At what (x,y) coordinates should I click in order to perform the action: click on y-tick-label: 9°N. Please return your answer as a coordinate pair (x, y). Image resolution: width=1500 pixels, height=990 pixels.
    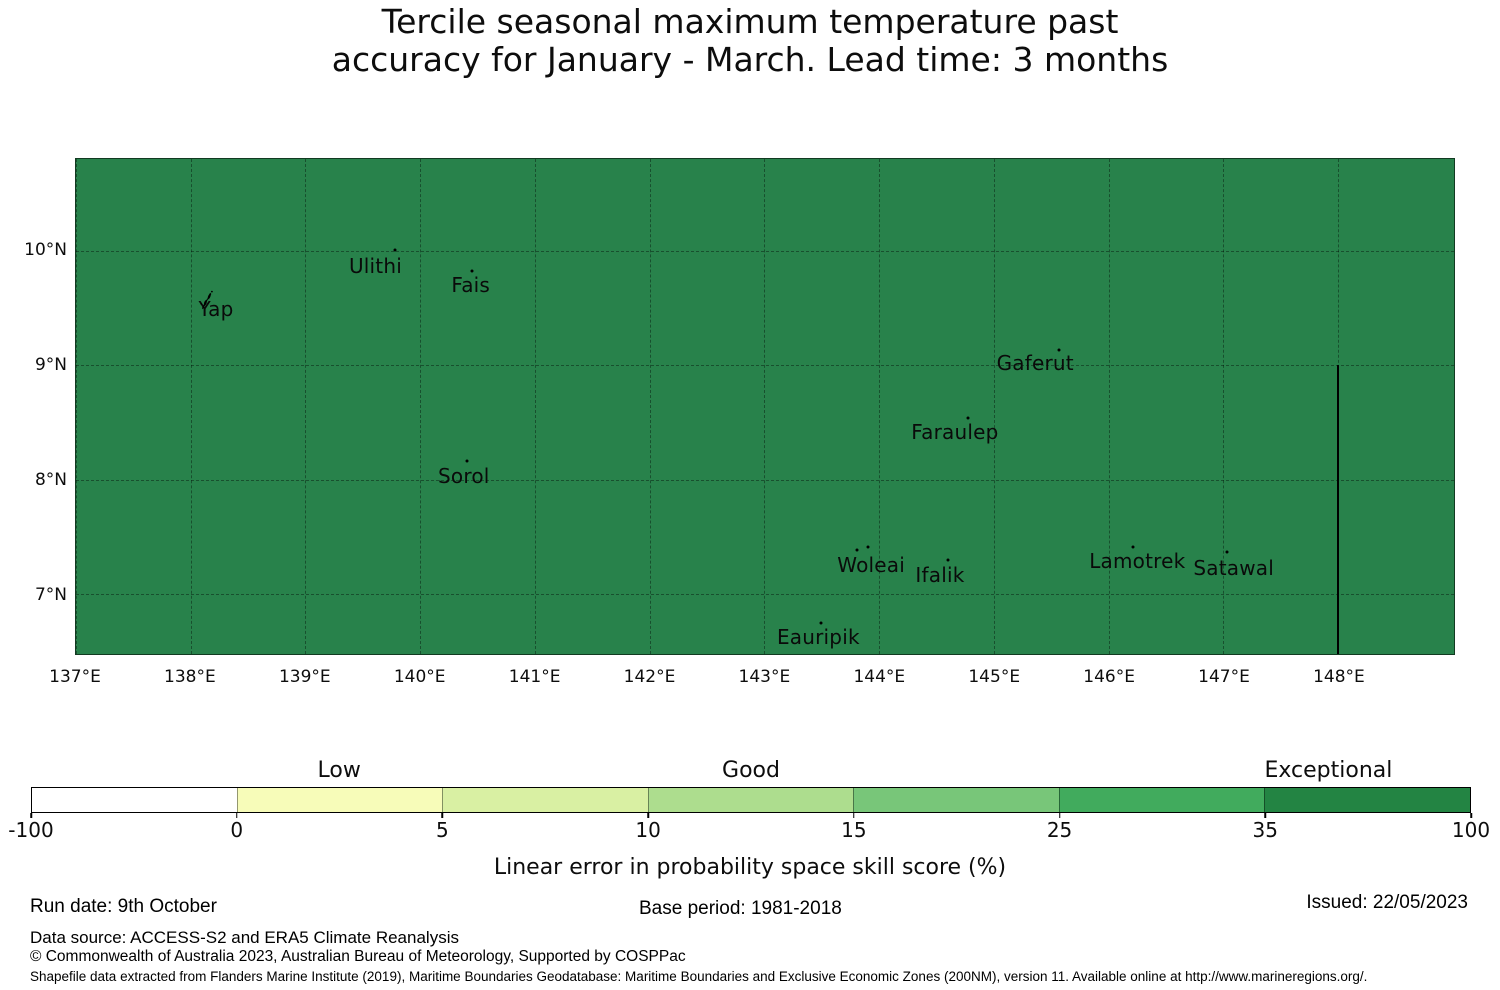
    Looking at the image, I should click on (50, 365).